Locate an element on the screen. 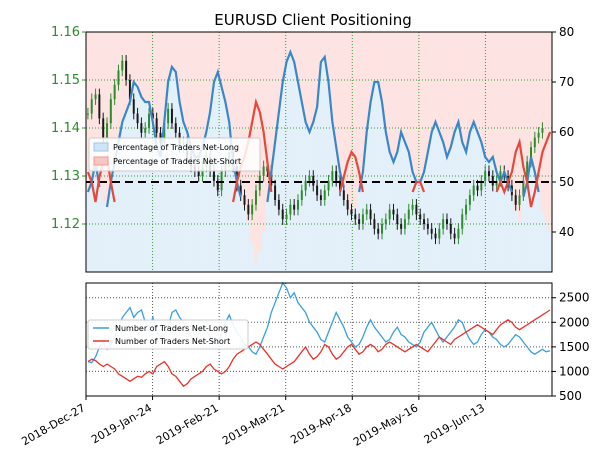 The width and height of the screenshot is (602, 451). legend-swatch-net-long-pct is located at coordinates (101, 147).